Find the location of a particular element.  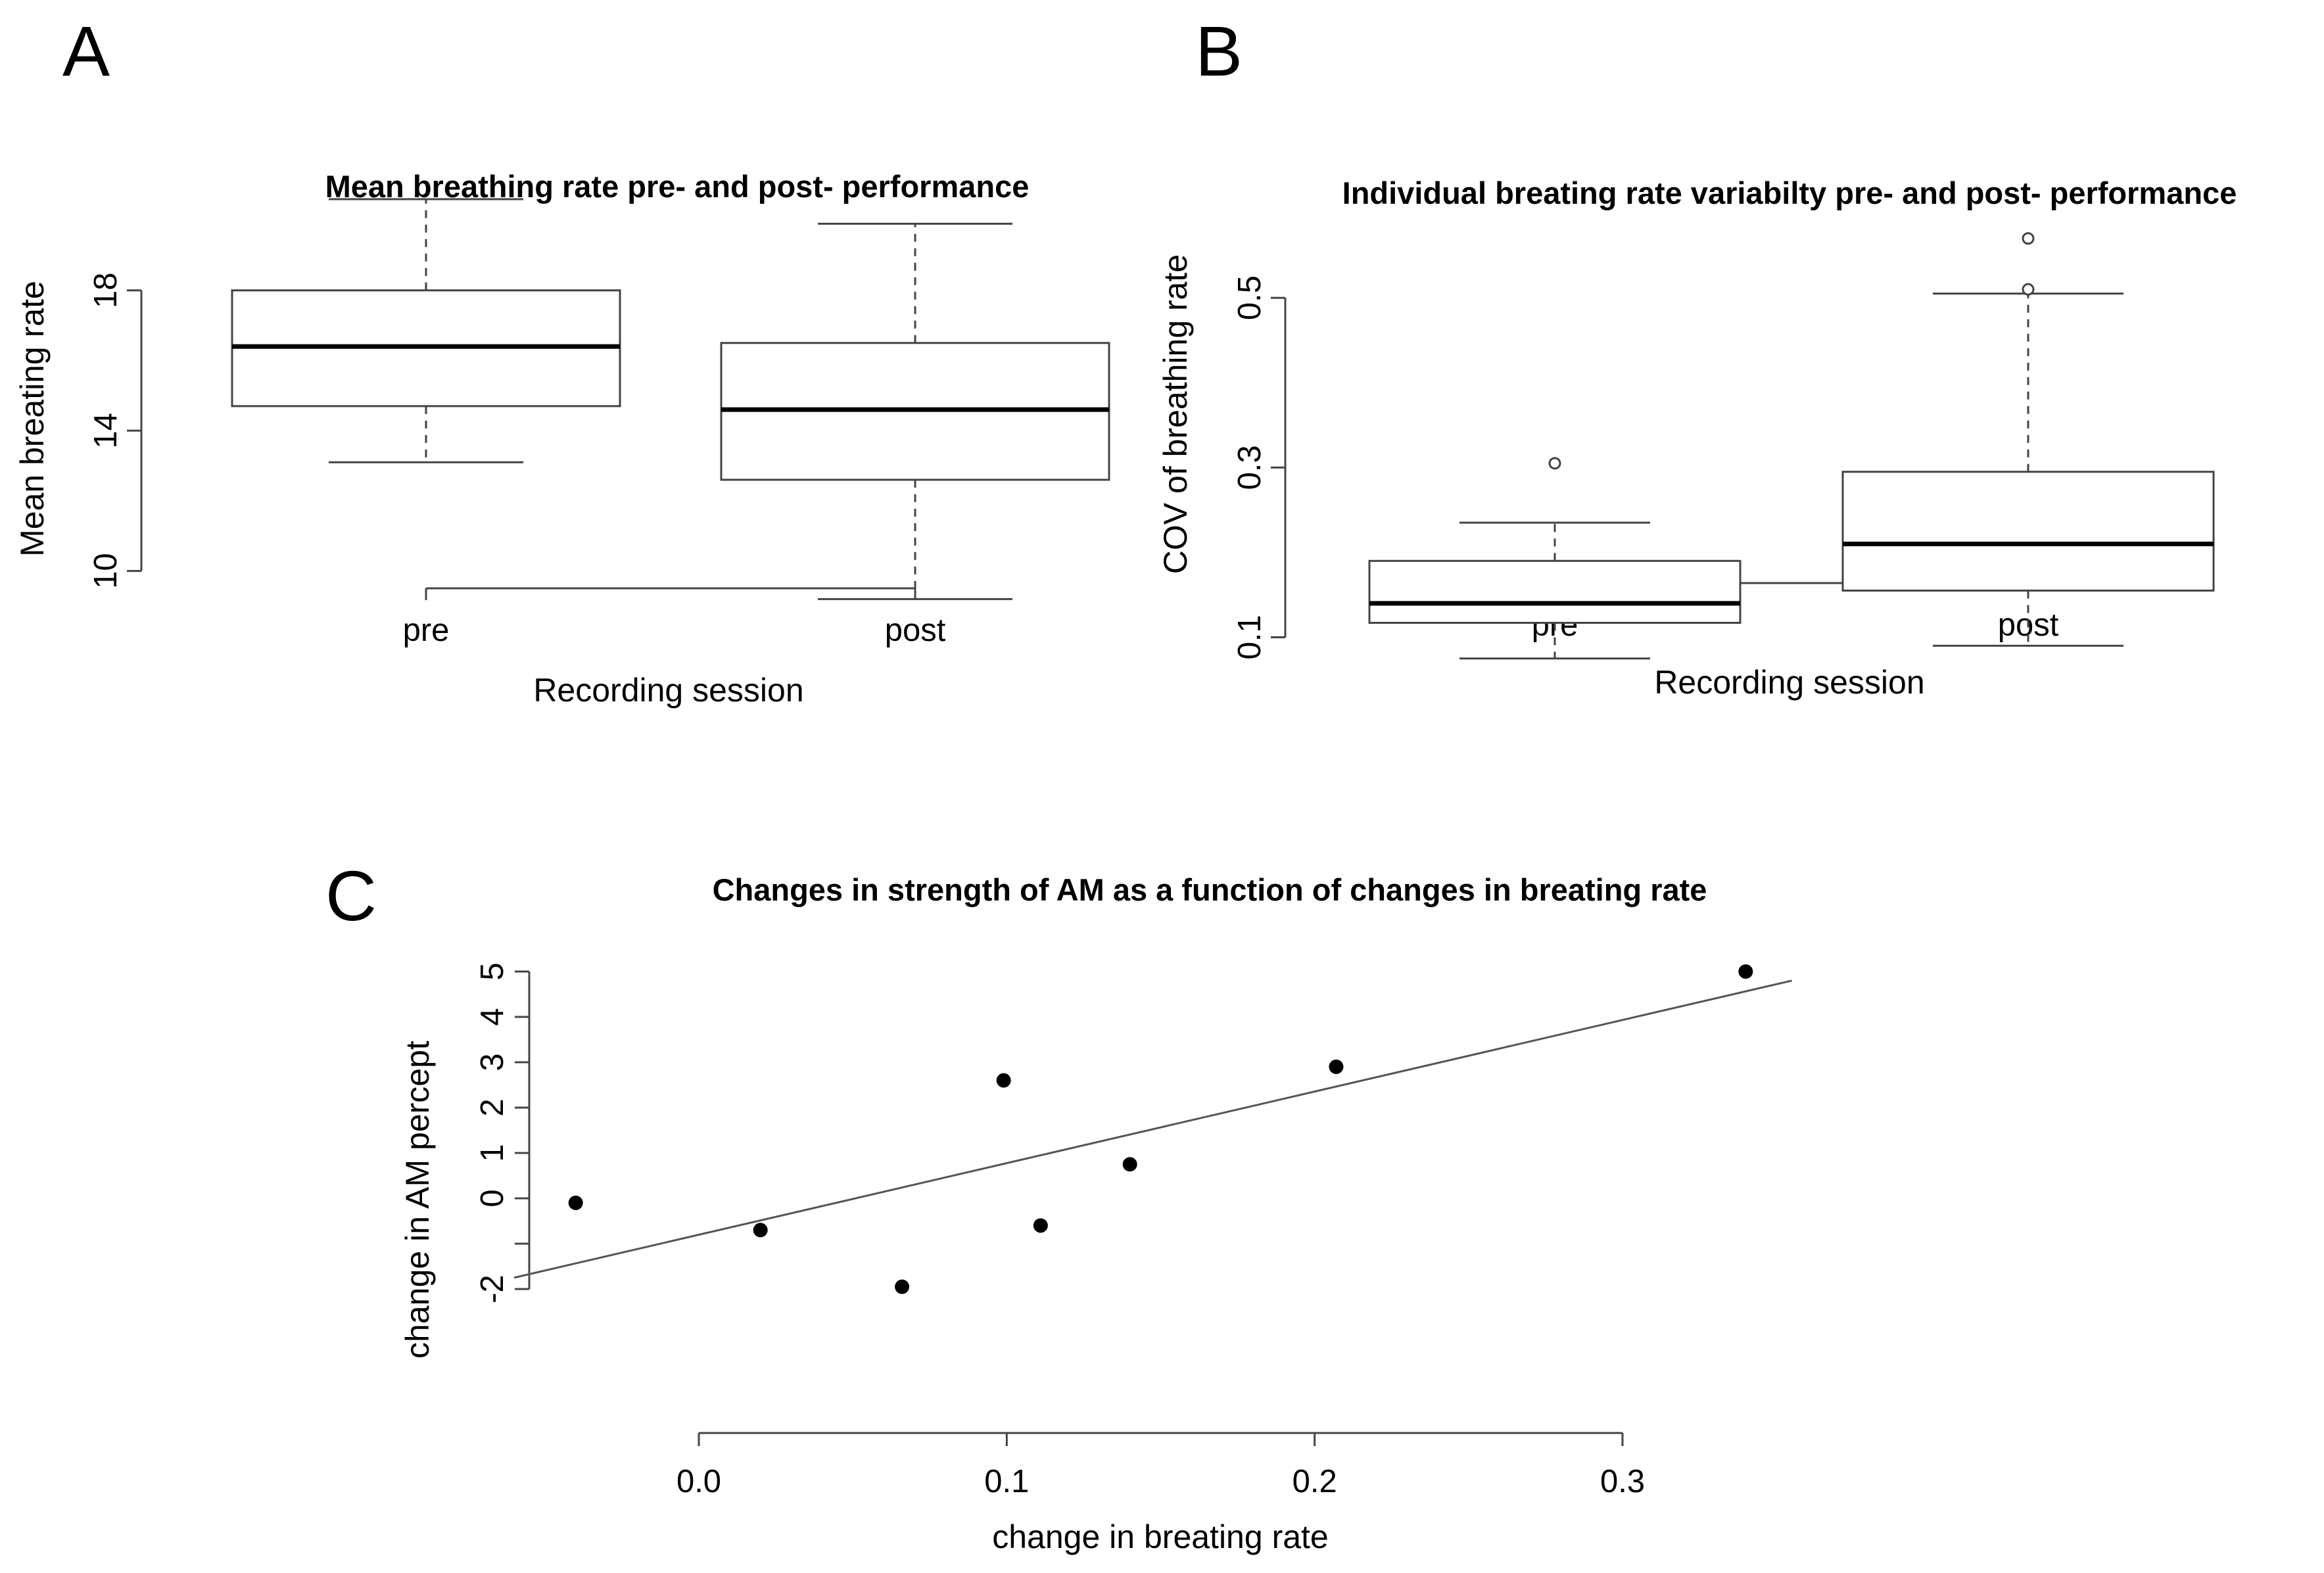

panel-b-y-axis: 0.1 0.3 0.5 is located at coordinates (1259, 468).